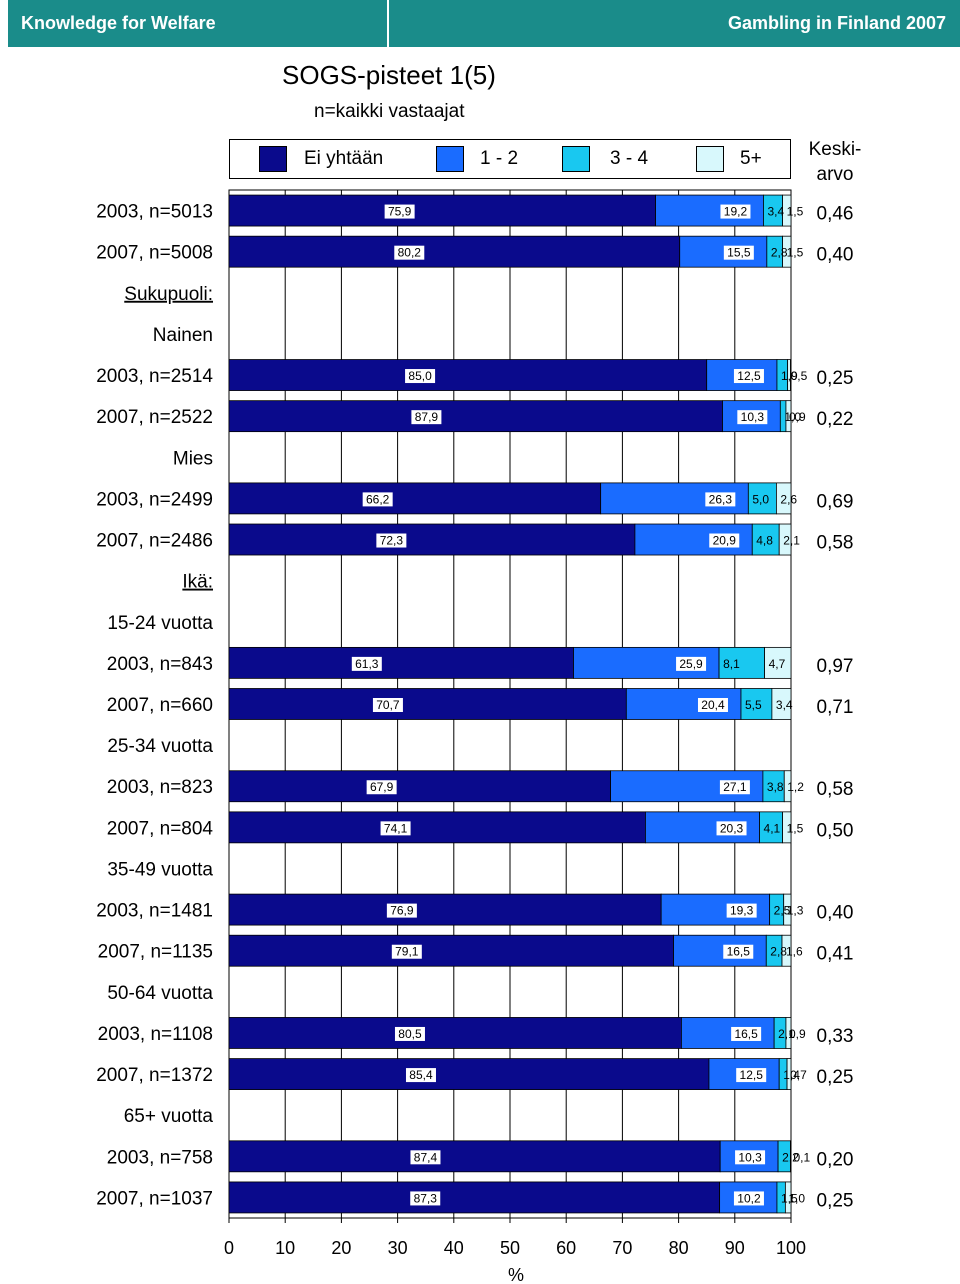  Describe the element at coordinates (835, 666) in the screenshot. I see `mean-value: 0,97` at that location.